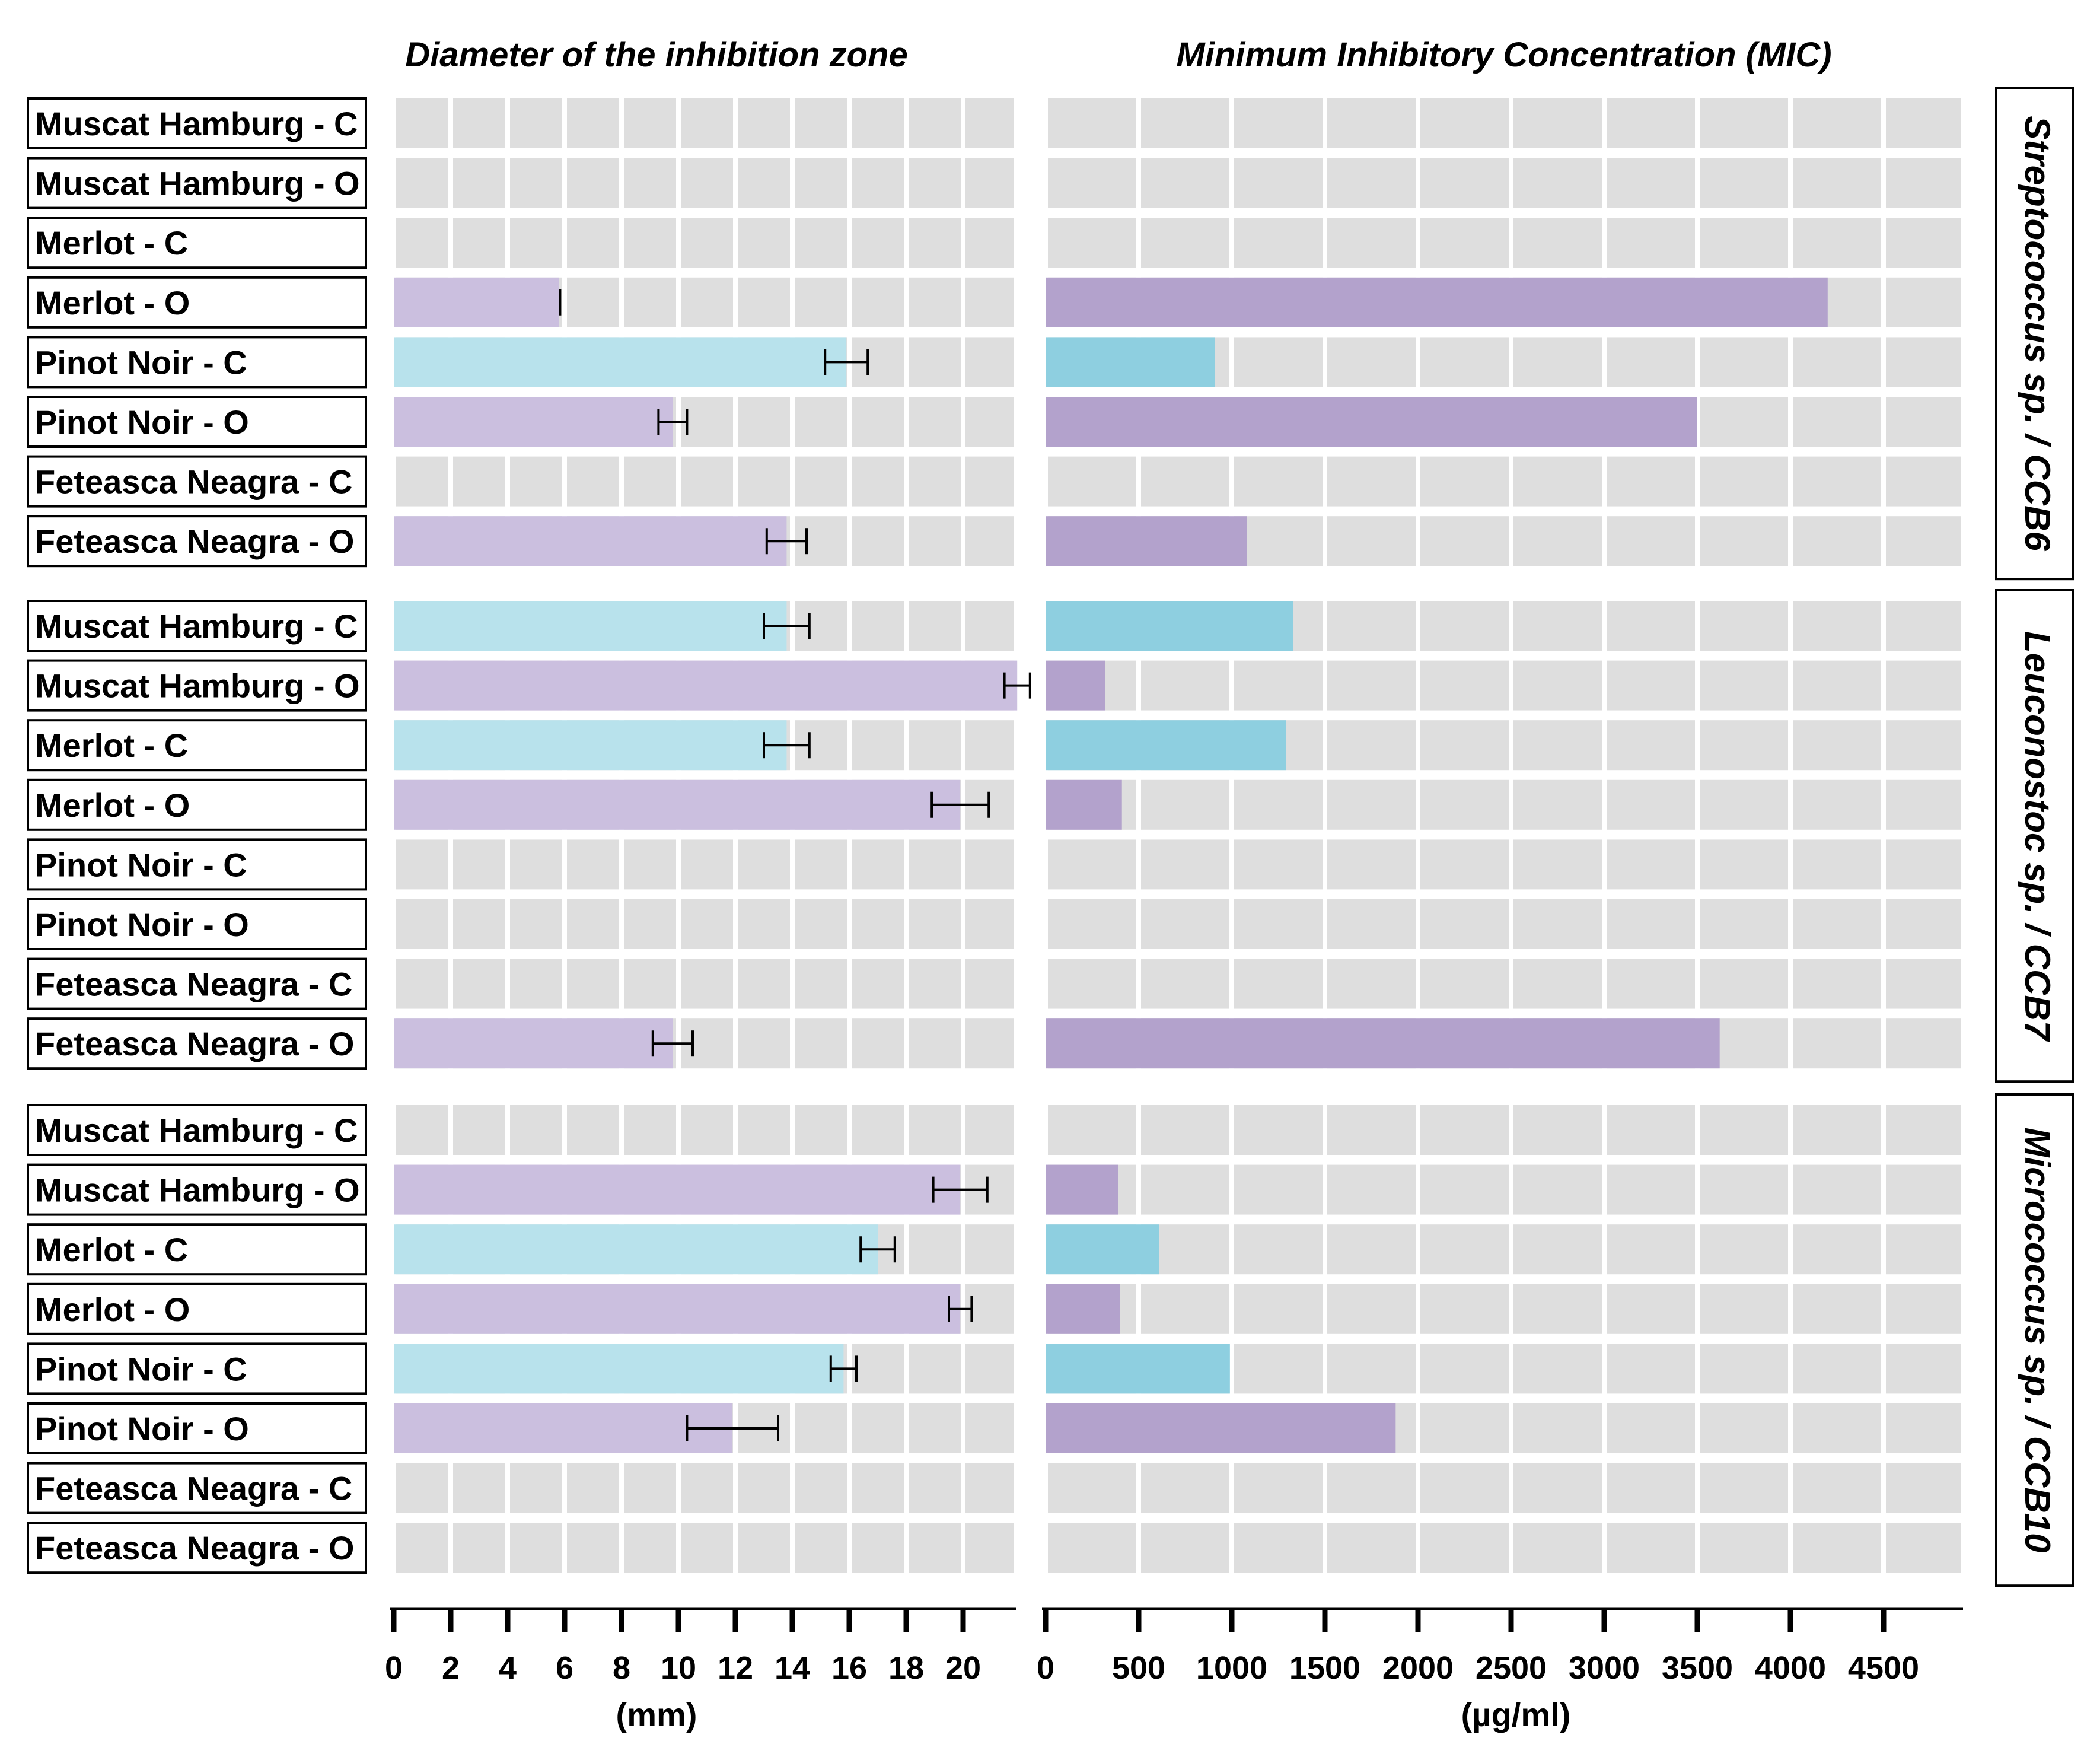  What do you see at coordinates (394, 1668) in the screenshot?
I see `left-x-tick-label: 0` at bounding box center [394, 1668].